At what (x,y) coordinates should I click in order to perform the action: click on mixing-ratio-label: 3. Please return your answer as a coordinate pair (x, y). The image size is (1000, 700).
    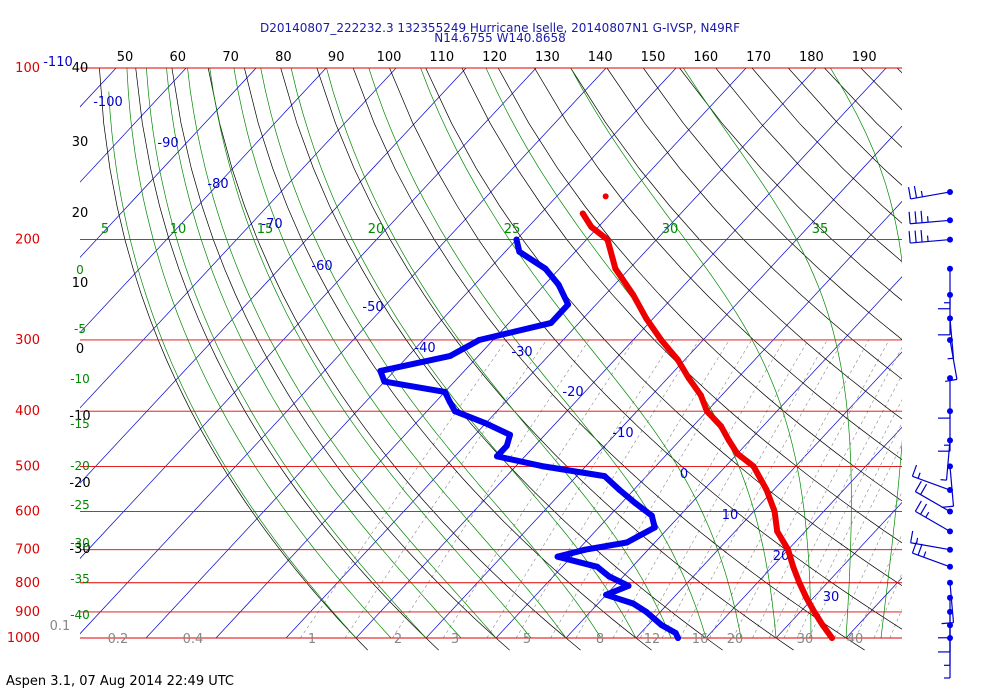
    Looking at the image, I should click on (455, 639).